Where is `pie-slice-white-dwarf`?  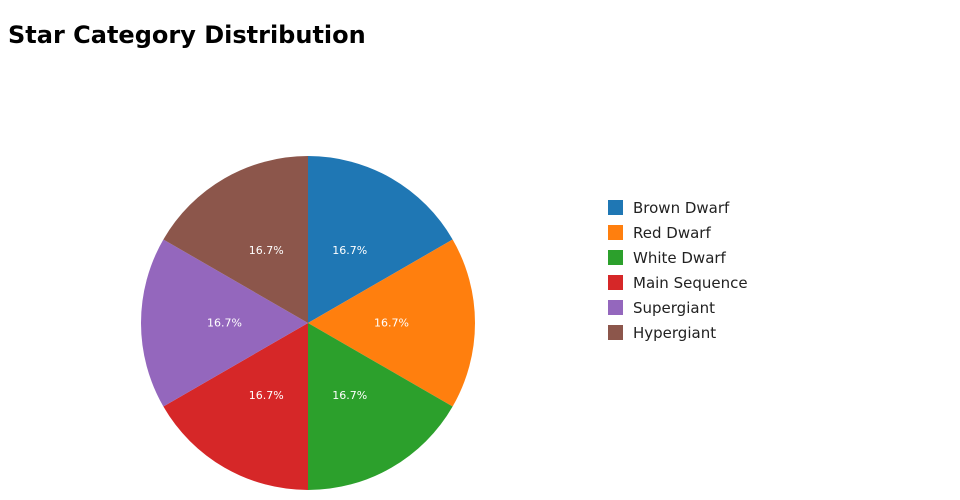 pie-slice-white-dwarf is located at coordinates (380, 406).